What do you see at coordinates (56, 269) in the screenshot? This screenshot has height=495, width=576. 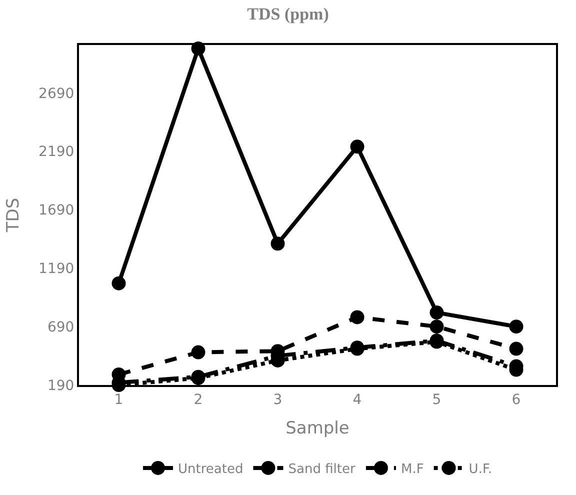 I see `y-tick-label: 1190` at bounding box center [56, 269].